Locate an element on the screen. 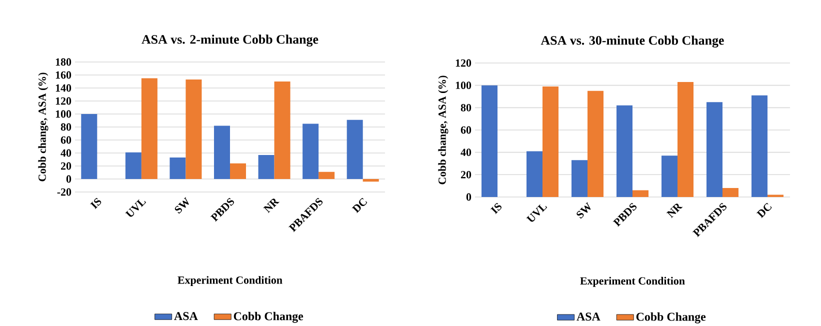 The width and height of the screenshot is (821, 326). y-tick-label: 160 is located at coordinates (64, 75).